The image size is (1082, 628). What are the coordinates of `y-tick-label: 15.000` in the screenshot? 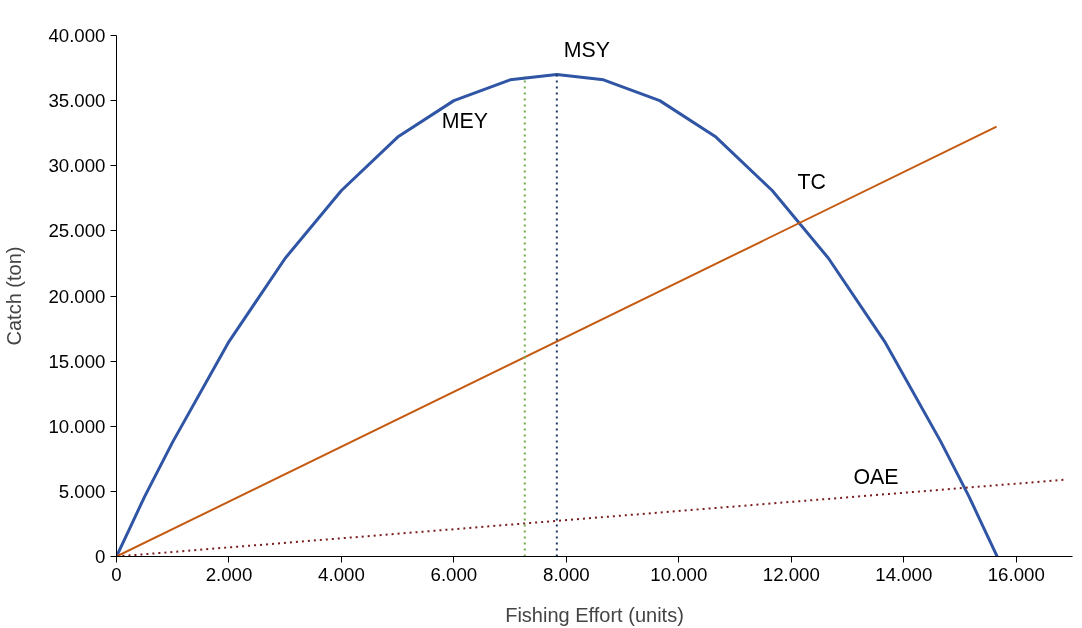 It's located at (77, 361).